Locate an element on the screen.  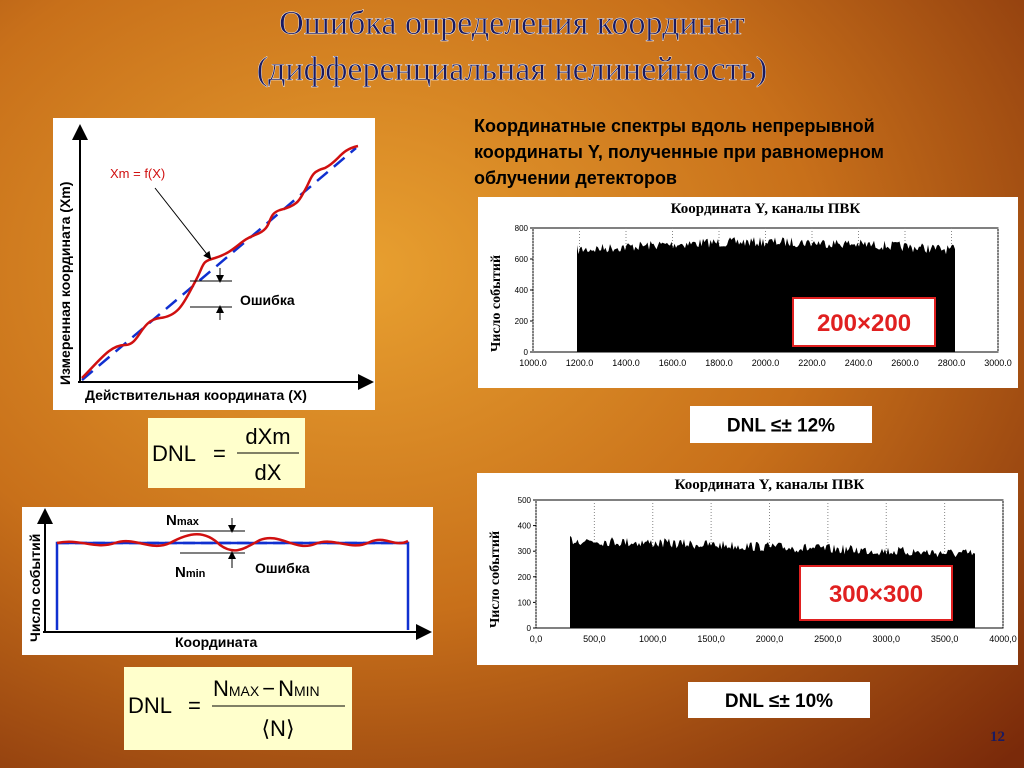
dnl-label: DNL ≤± 10% is located at coordinates (779, 701).